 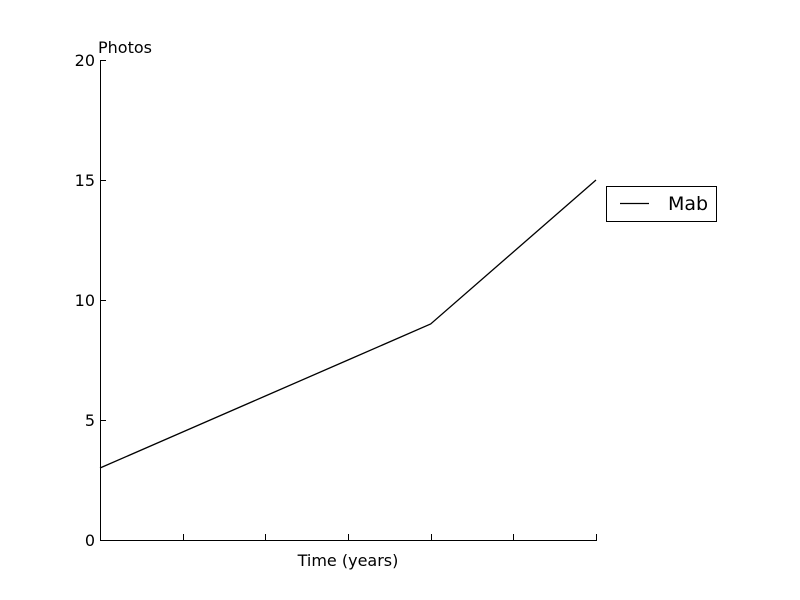 I want to click on legend: Mab, so click(x=661, y=204).